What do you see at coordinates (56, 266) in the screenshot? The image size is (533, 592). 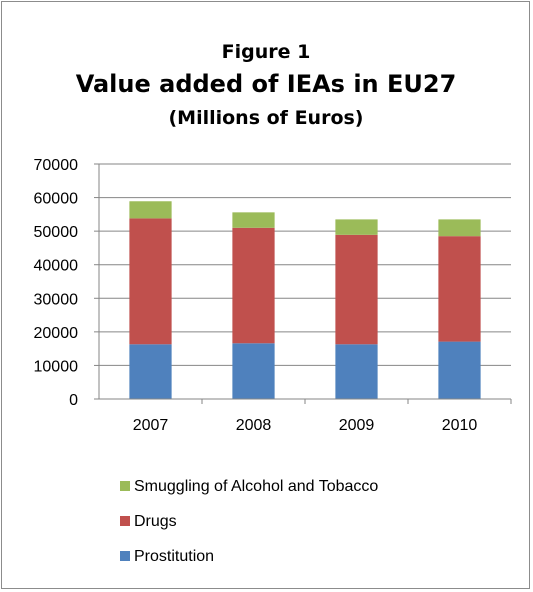 I see `y-tick-label: 40000` at bounding box center [56, 266].